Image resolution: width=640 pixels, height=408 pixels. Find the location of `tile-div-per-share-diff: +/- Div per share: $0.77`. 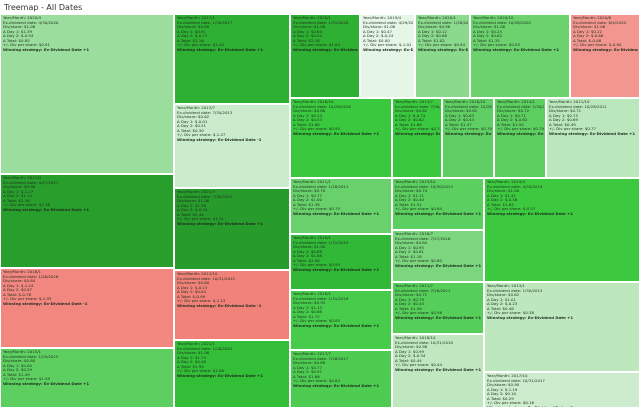

tile-div-per-share-diff: +/- Div per share: $0.77 is located at coordinates (572, 129).